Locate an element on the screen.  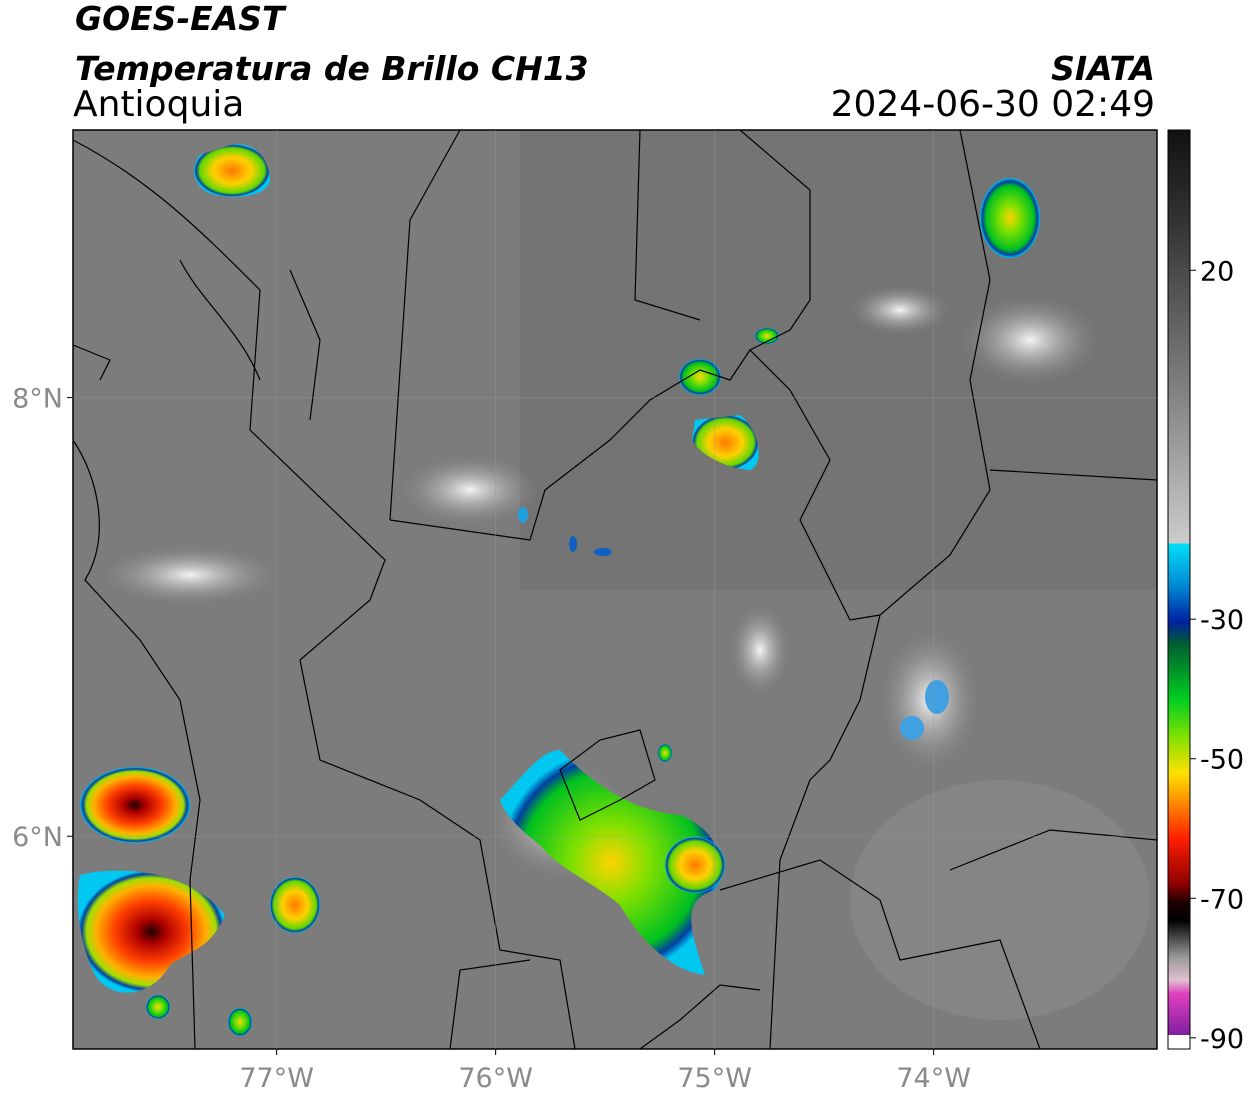
lat-tick-label: 8°N is located at coordinates (37, 399).